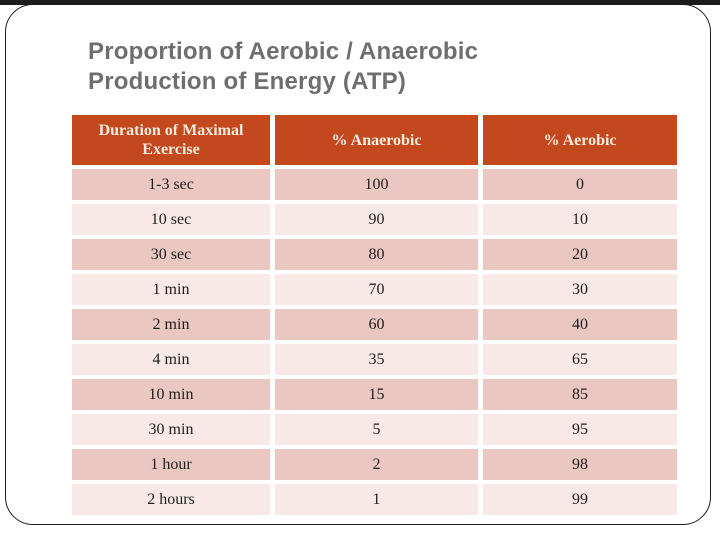 This screenshot has width=720, height=540. Describe the element at coordinates (580, 184) in the screenshot. I see `table-cell: 0` at that location.